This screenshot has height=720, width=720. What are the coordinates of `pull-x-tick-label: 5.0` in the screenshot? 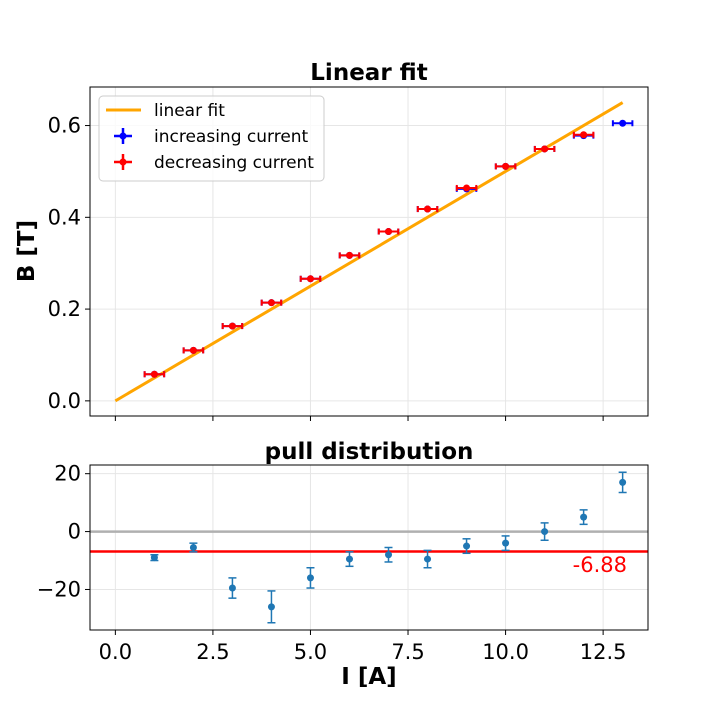 It's located at (310, 652).